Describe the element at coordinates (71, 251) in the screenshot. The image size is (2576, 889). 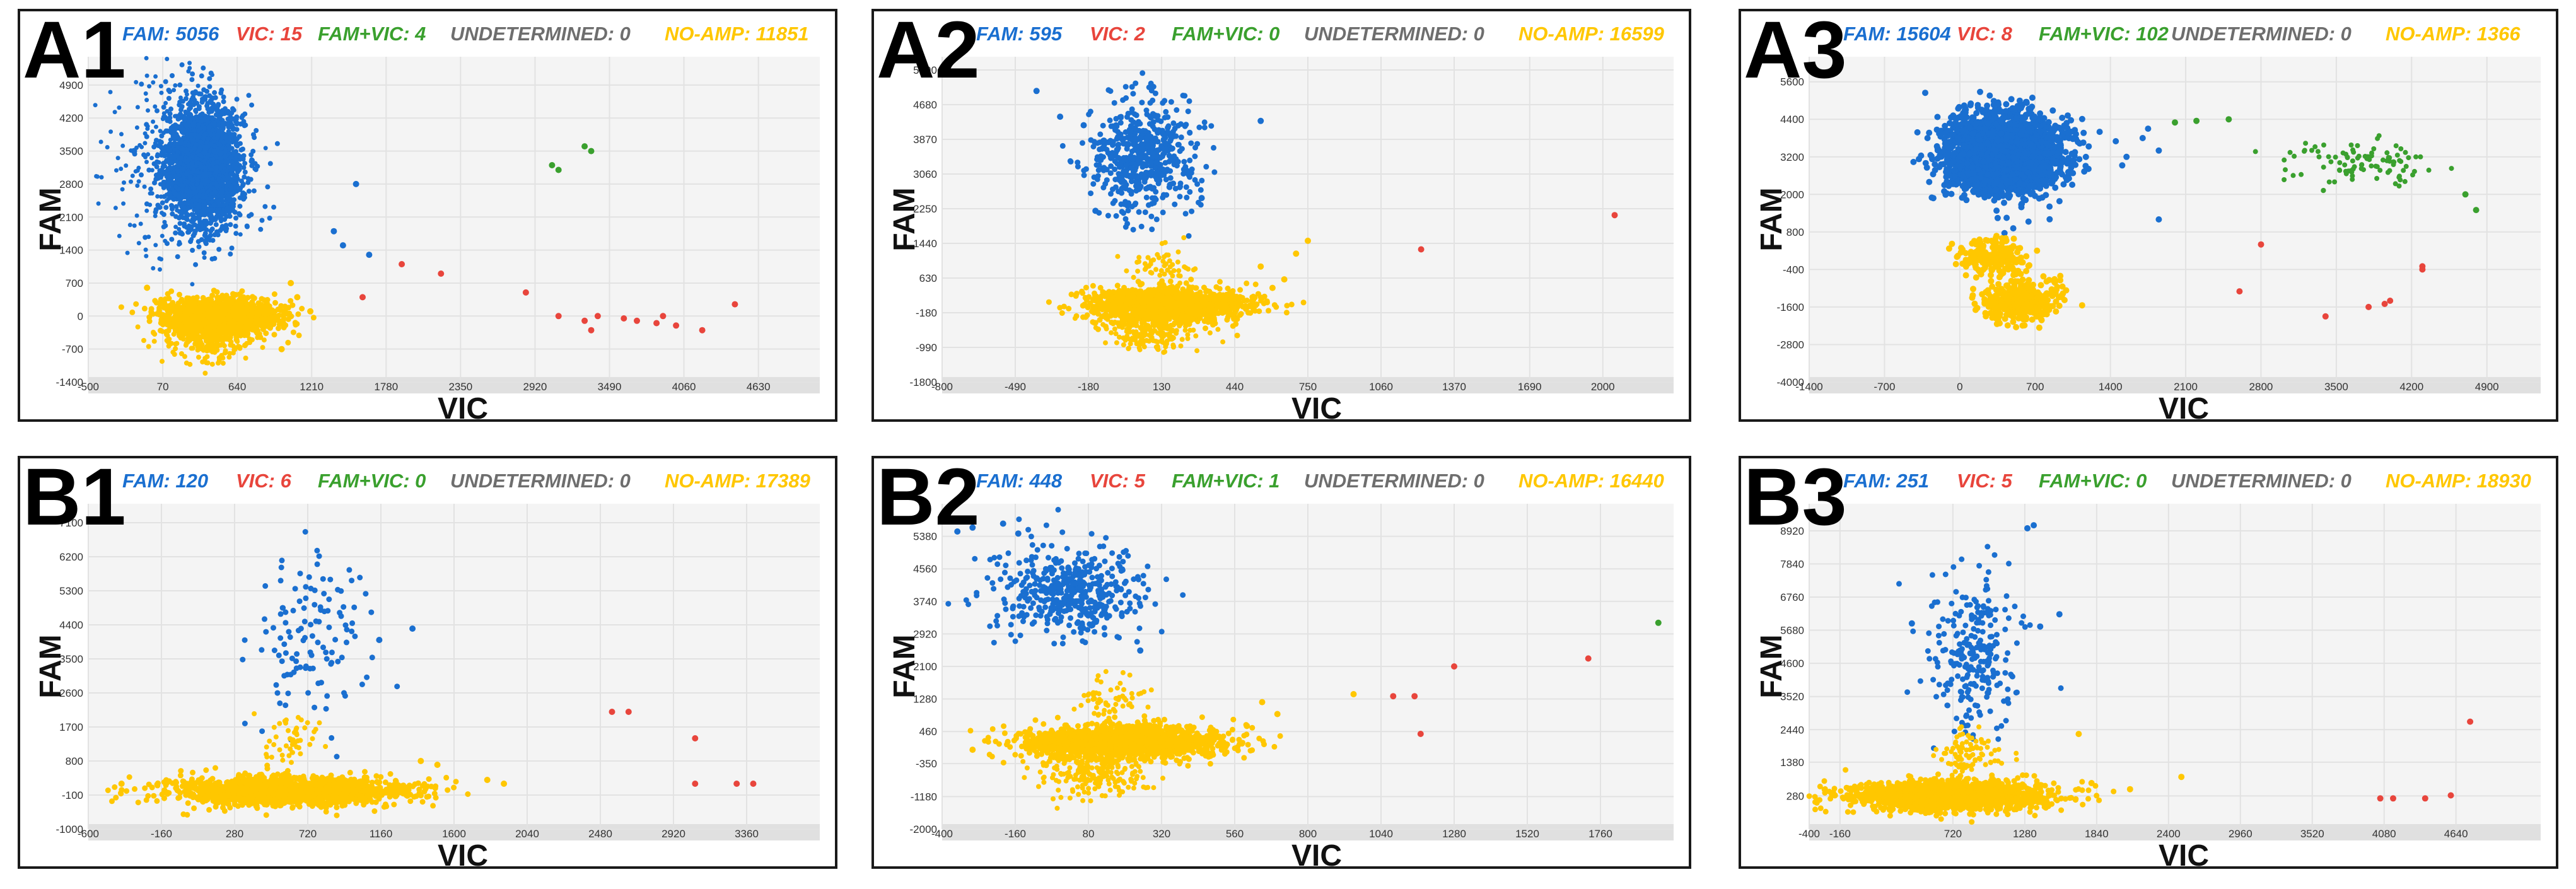
I see `y-tick-label: 1400` at that location.